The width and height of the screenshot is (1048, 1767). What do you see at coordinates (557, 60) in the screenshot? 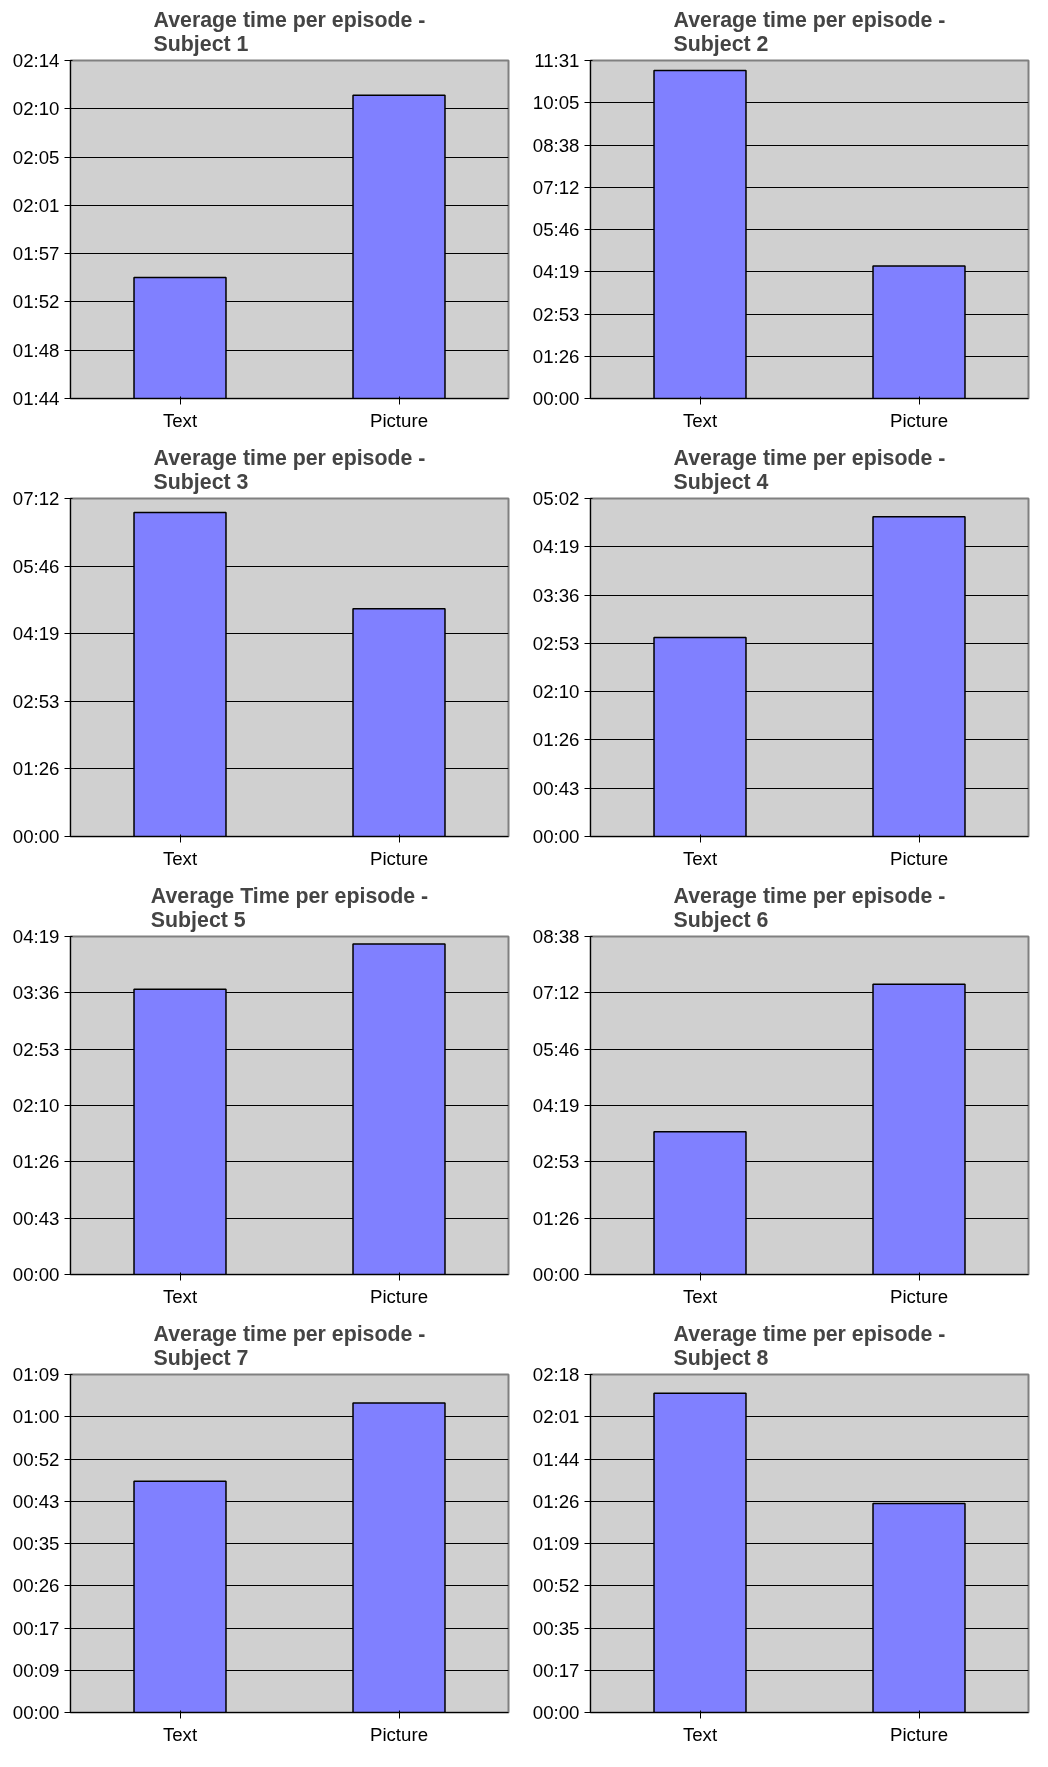
I see `y-tick-label: 11:31` at bounding box center [557, 60].